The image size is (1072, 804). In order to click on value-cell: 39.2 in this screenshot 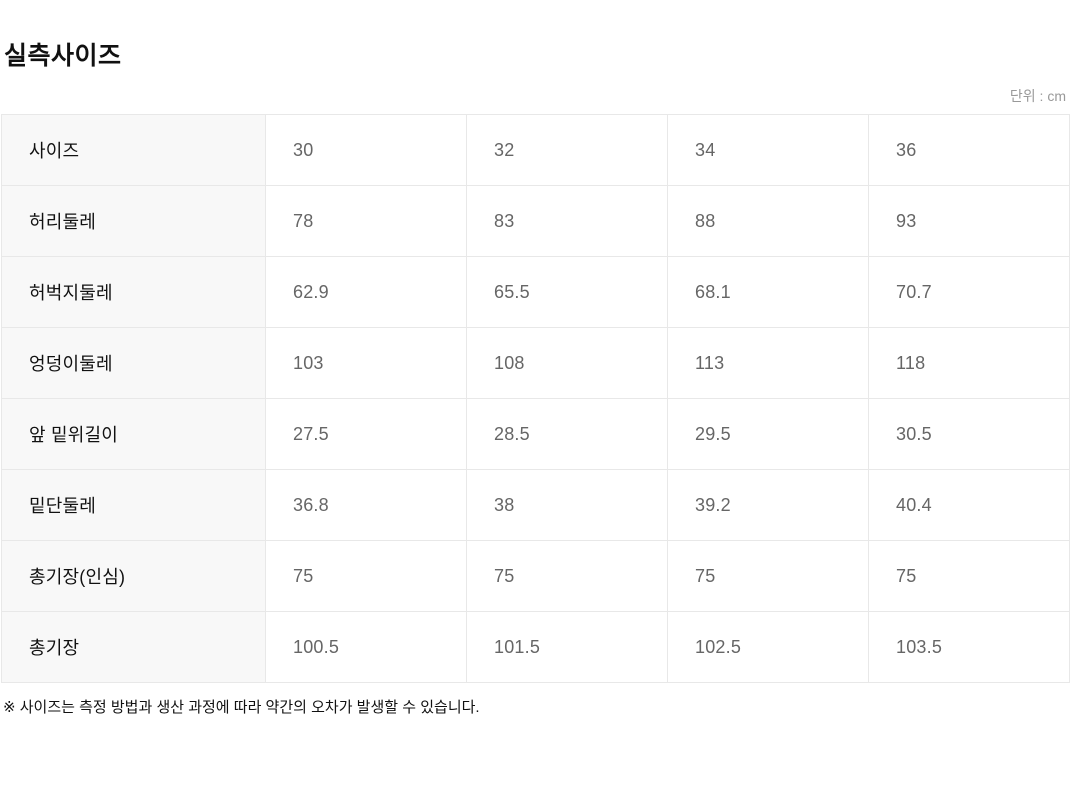, I will do `click(768, 505)`.